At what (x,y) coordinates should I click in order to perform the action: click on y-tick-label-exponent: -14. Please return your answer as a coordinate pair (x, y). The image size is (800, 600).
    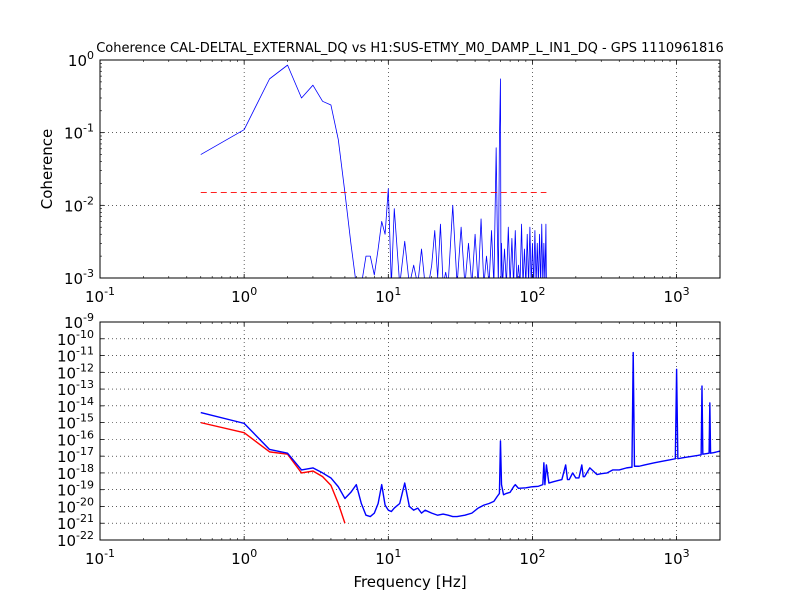
    Looking at the image, I should click on (85, 401).